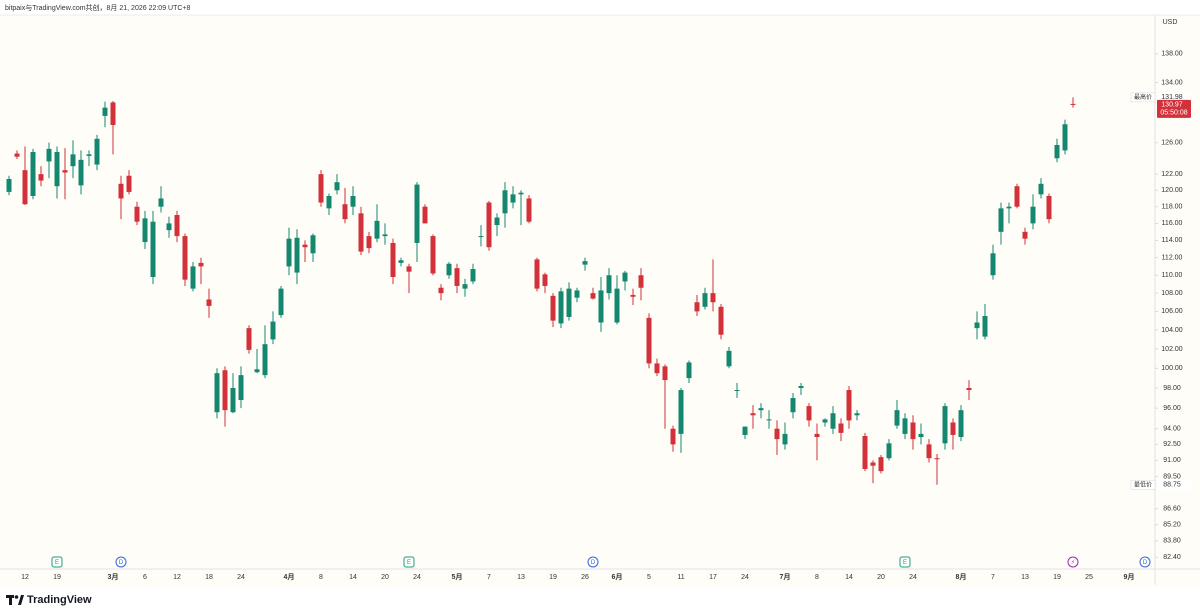 The width and height of the screenshot is (1200, 615). I want to click on x-tick-label: 6, so click(145, 577).